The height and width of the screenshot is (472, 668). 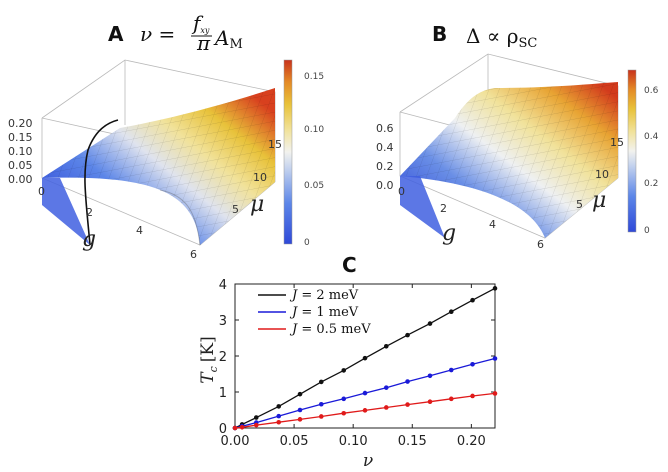 I want to click on panel-b-cbar-tick: 0.4, so click(x=651, y=137).